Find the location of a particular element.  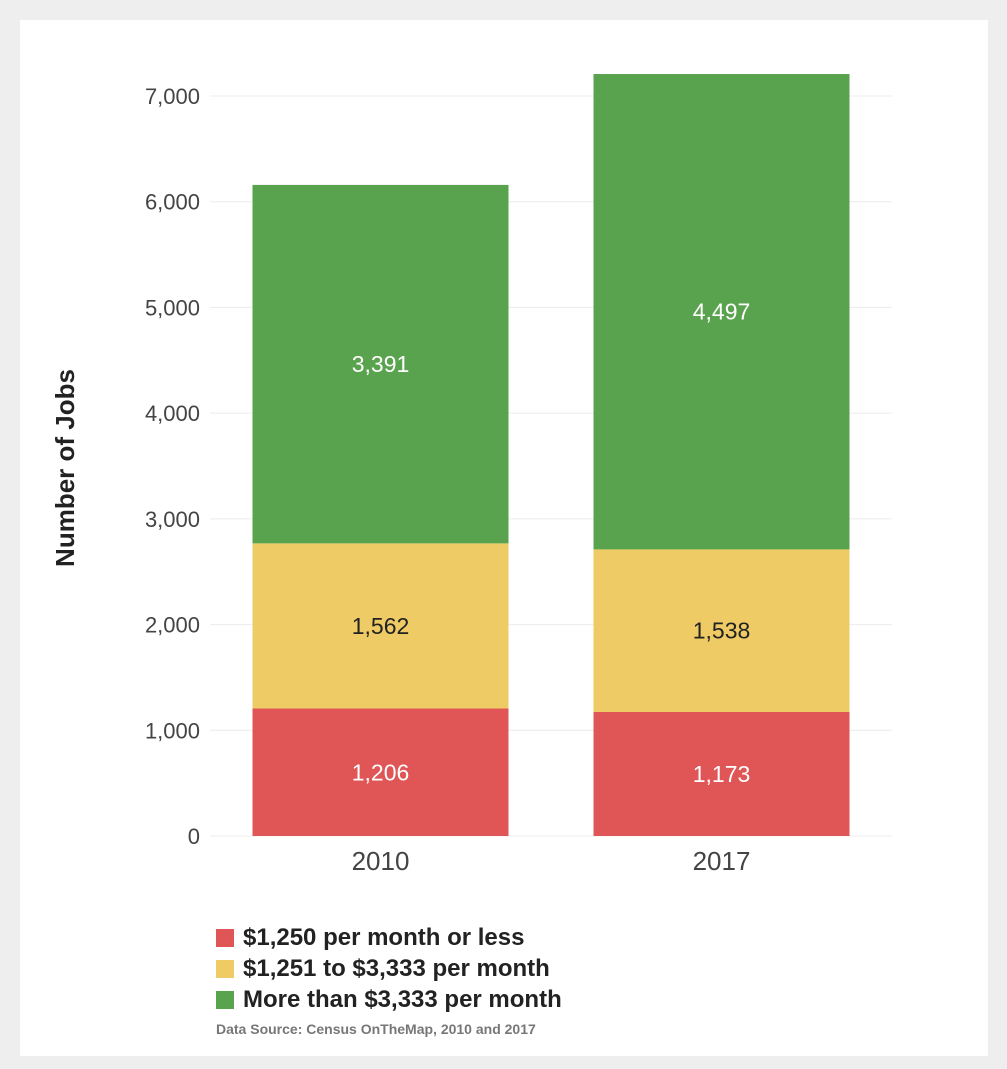

y-axis-label: Number of Jobs is located at coordinates (65, 468).